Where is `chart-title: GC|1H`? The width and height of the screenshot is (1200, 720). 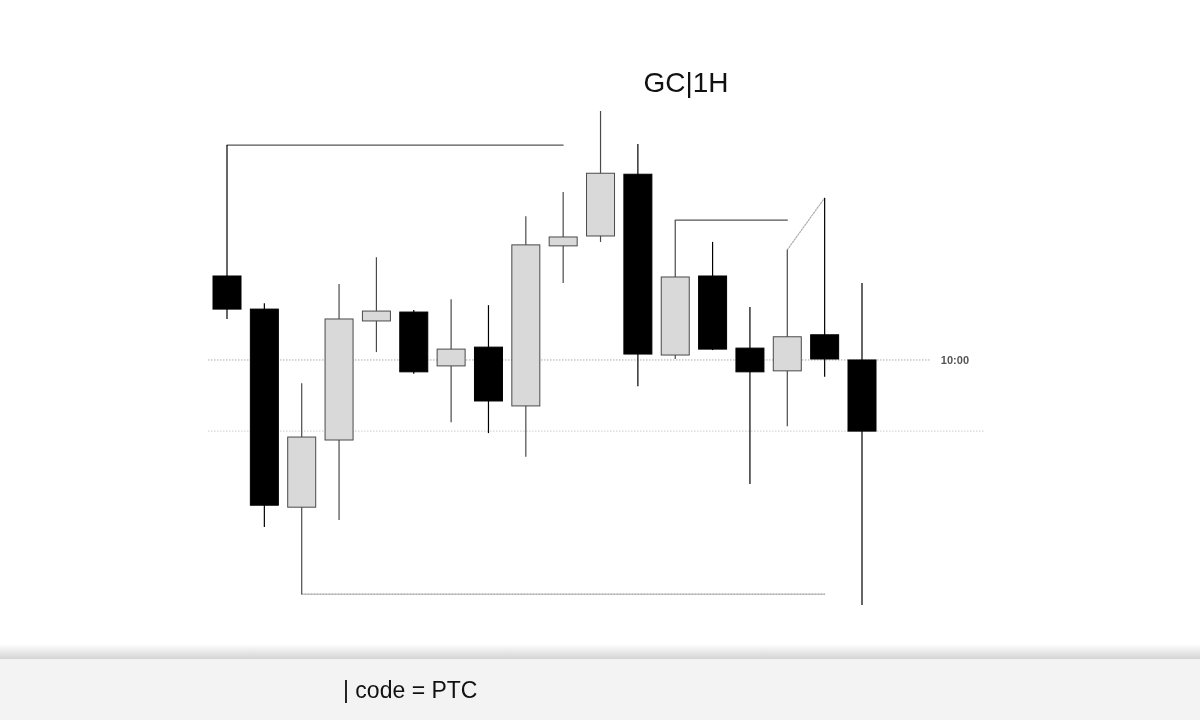
chart-title: GC|1H is located at coordinates (686, 82).